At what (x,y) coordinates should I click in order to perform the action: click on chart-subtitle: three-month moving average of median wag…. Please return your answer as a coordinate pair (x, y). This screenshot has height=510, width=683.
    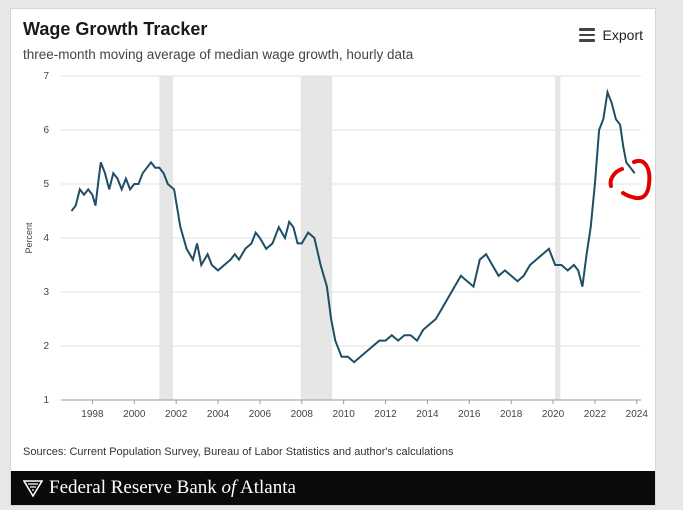
    Looking at the image, I should click on (218, 54).